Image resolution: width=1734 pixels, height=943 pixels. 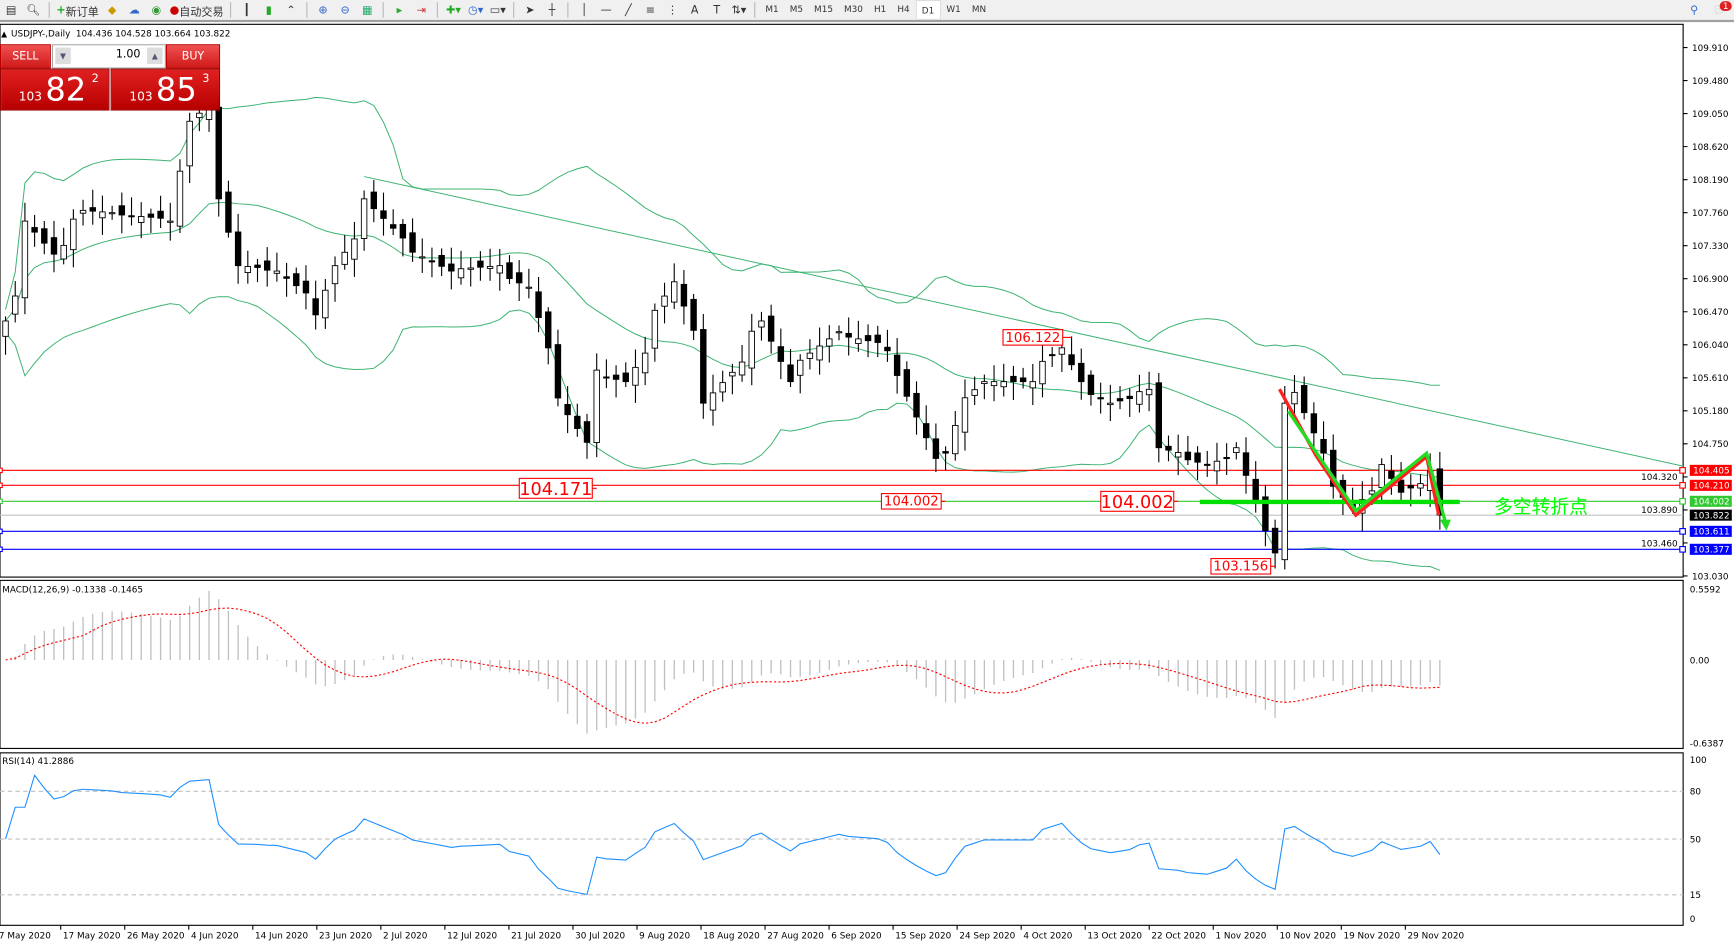 I want to click on indicators-icon: ✚▾, so click(x=453, y=10).